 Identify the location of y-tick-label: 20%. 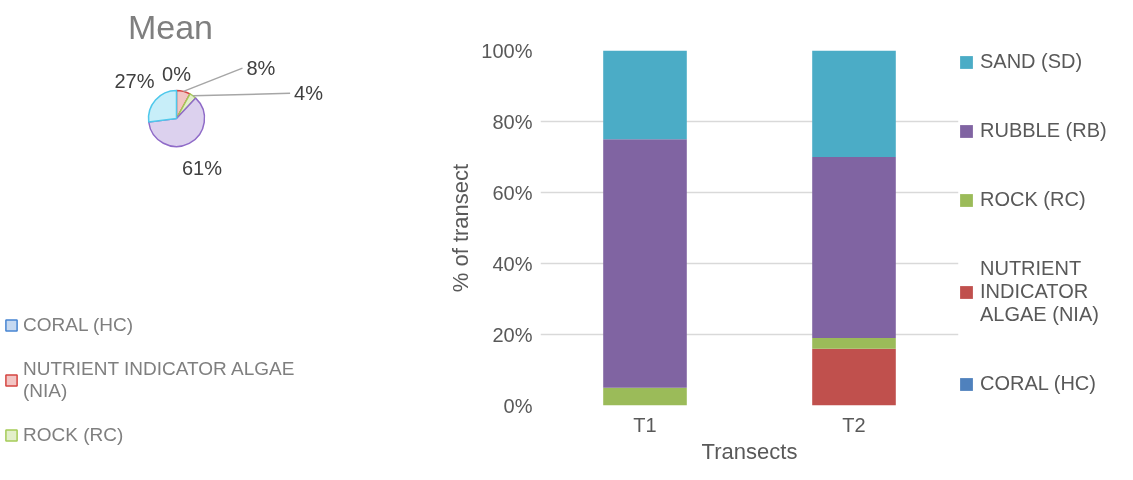
(512, 334).